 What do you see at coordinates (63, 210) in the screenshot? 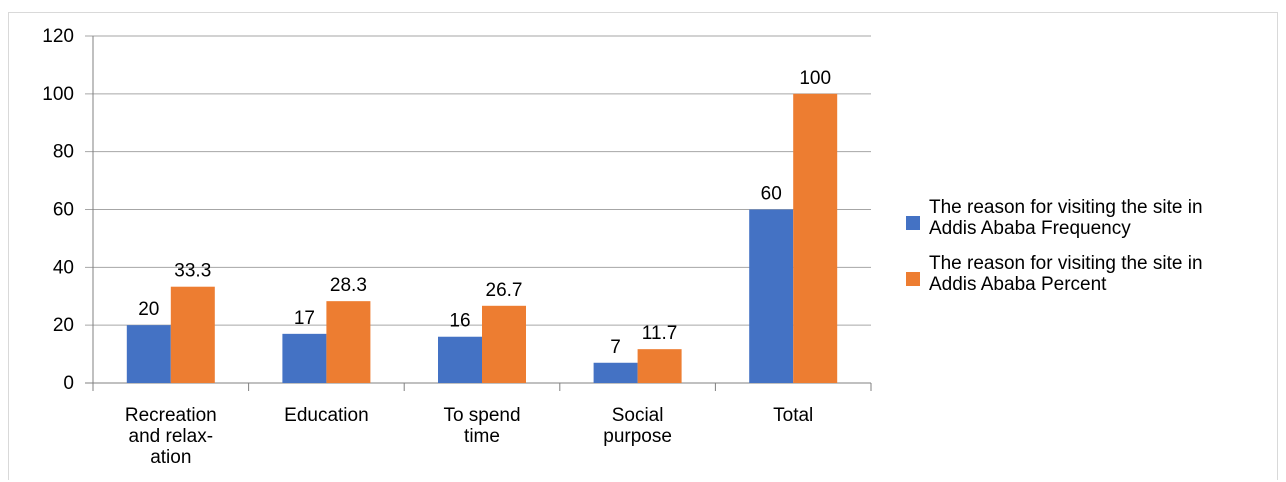
I see `y-tick-label: 60` at bounding box center [63, 210].